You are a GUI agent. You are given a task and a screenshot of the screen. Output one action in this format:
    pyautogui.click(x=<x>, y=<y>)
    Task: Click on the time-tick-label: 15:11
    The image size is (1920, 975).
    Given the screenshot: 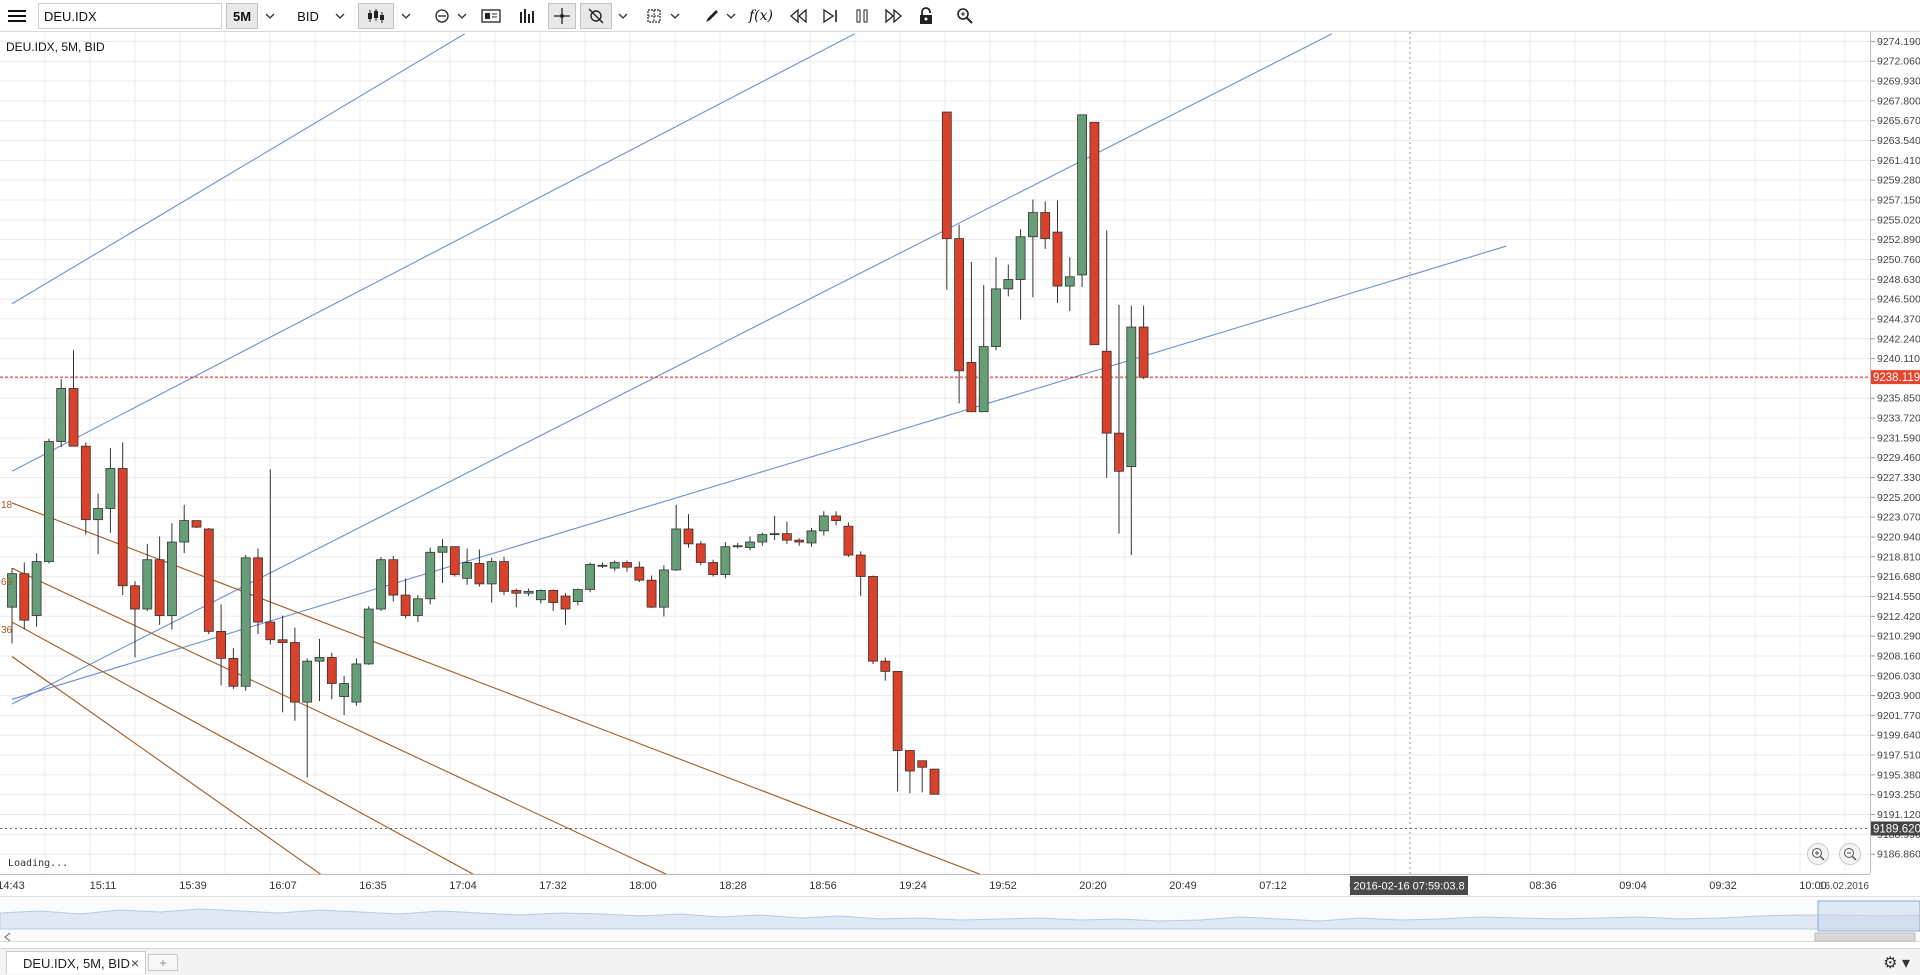 What is the action you would take?
    pyautogui.click(x=103, y=886)
    